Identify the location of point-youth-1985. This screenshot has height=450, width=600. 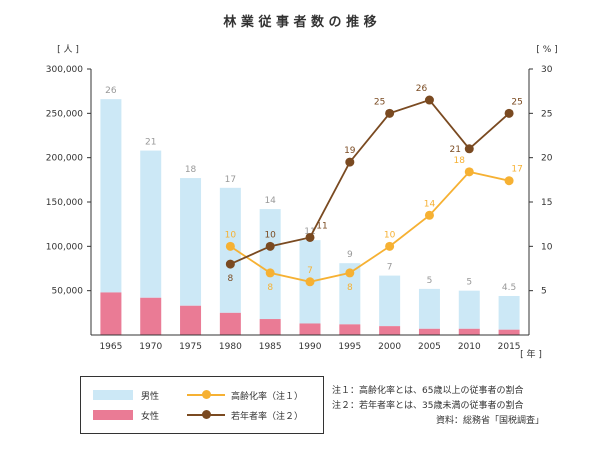
(270, 246).